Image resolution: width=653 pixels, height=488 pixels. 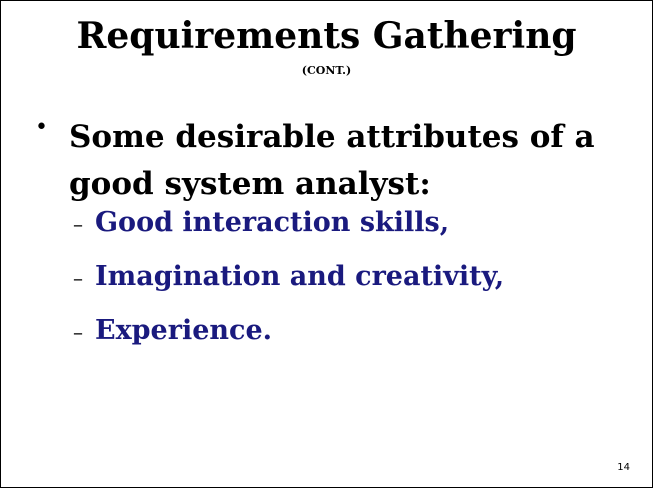 What do you see at coordinates (300, 276) in the screenshot?
I see `sub-bullet-text: Imagination and creativity,` at bounding box center [300, 276].